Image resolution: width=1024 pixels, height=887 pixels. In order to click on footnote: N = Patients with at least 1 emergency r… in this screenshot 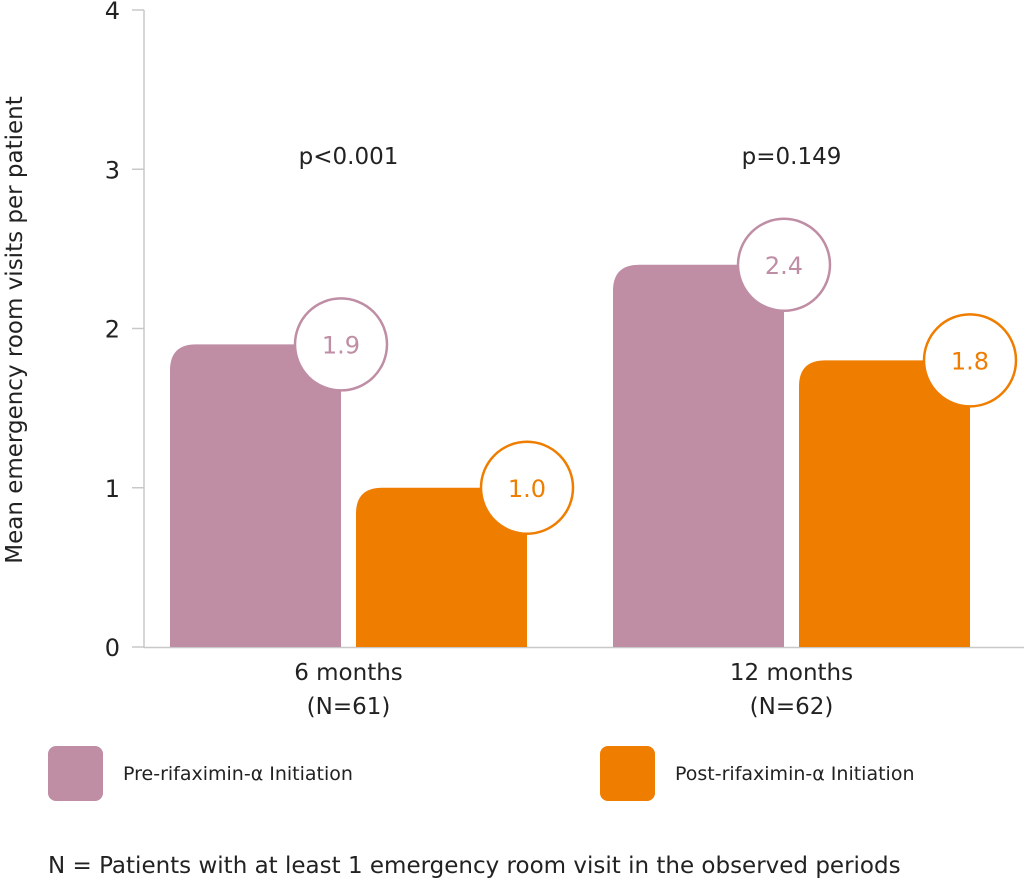, I will do `click(474, 866)`.